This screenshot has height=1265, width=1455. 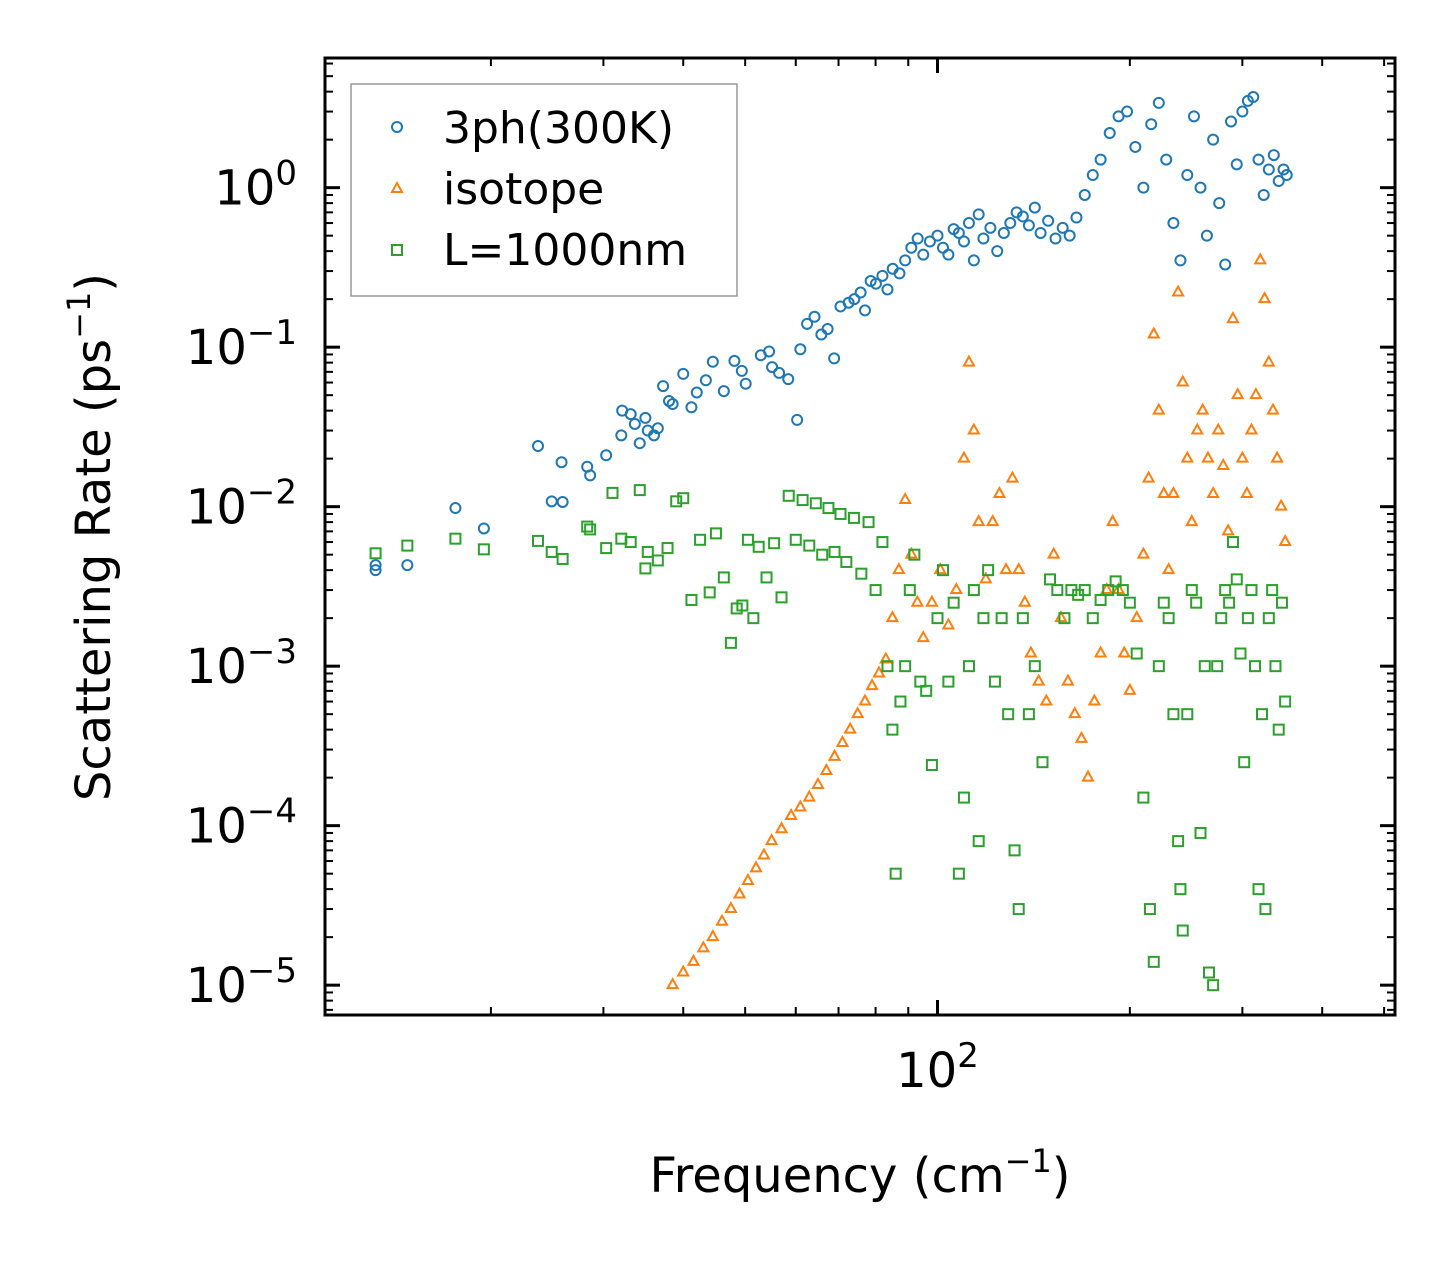 I want to click on y-axis-title-sup: −1, so click(x=79, y=315).